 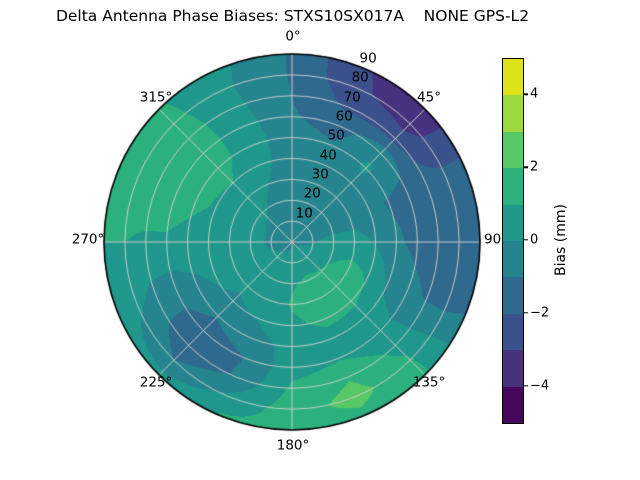 What do you see at coordinates (561, 240) in the screenshot?
I see `colorbar-axis-label: Bias (mm)` at bounding box center [561, 240].